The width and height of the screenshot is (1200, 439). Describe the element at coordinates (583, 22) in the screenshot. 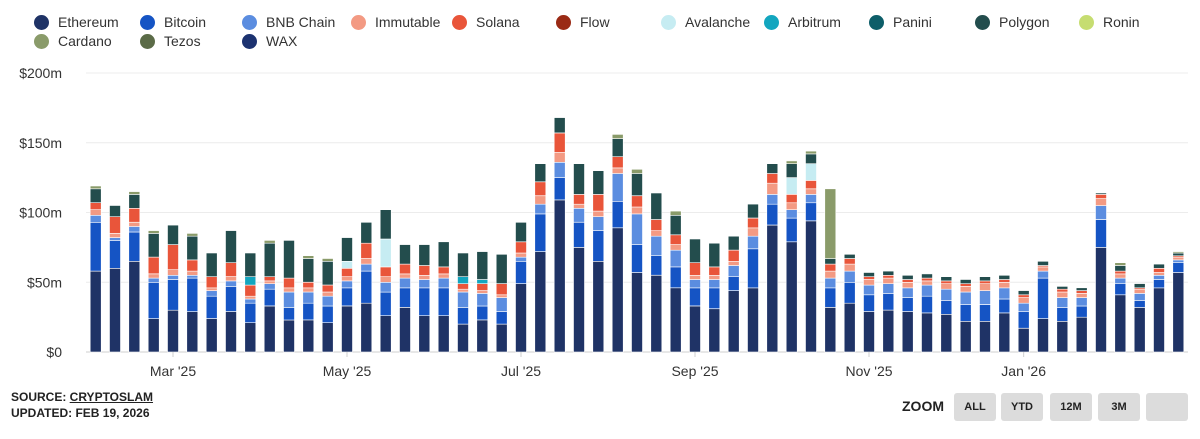

I see `legend-item-flow: Flow` at that location.